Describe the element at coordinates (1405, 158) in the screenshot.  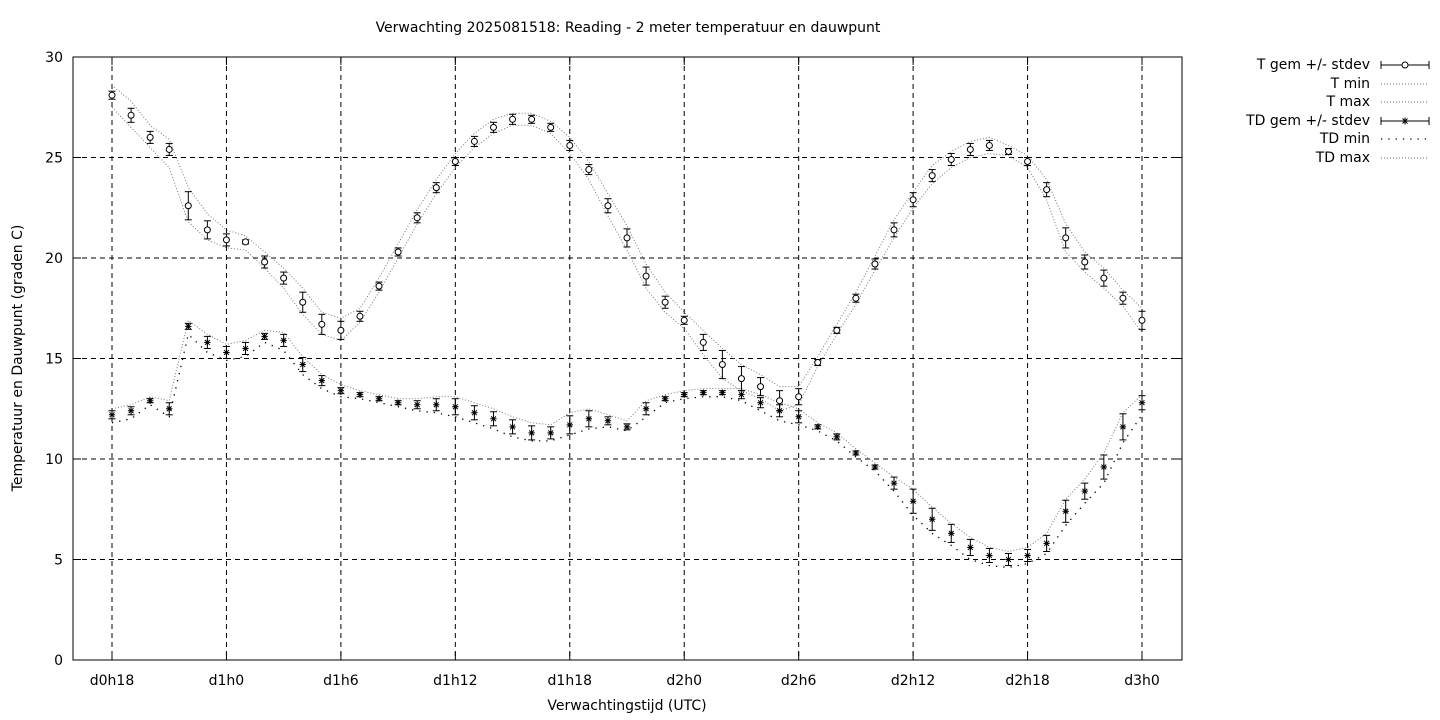
I see `legend-swatch-dotted` at that location.